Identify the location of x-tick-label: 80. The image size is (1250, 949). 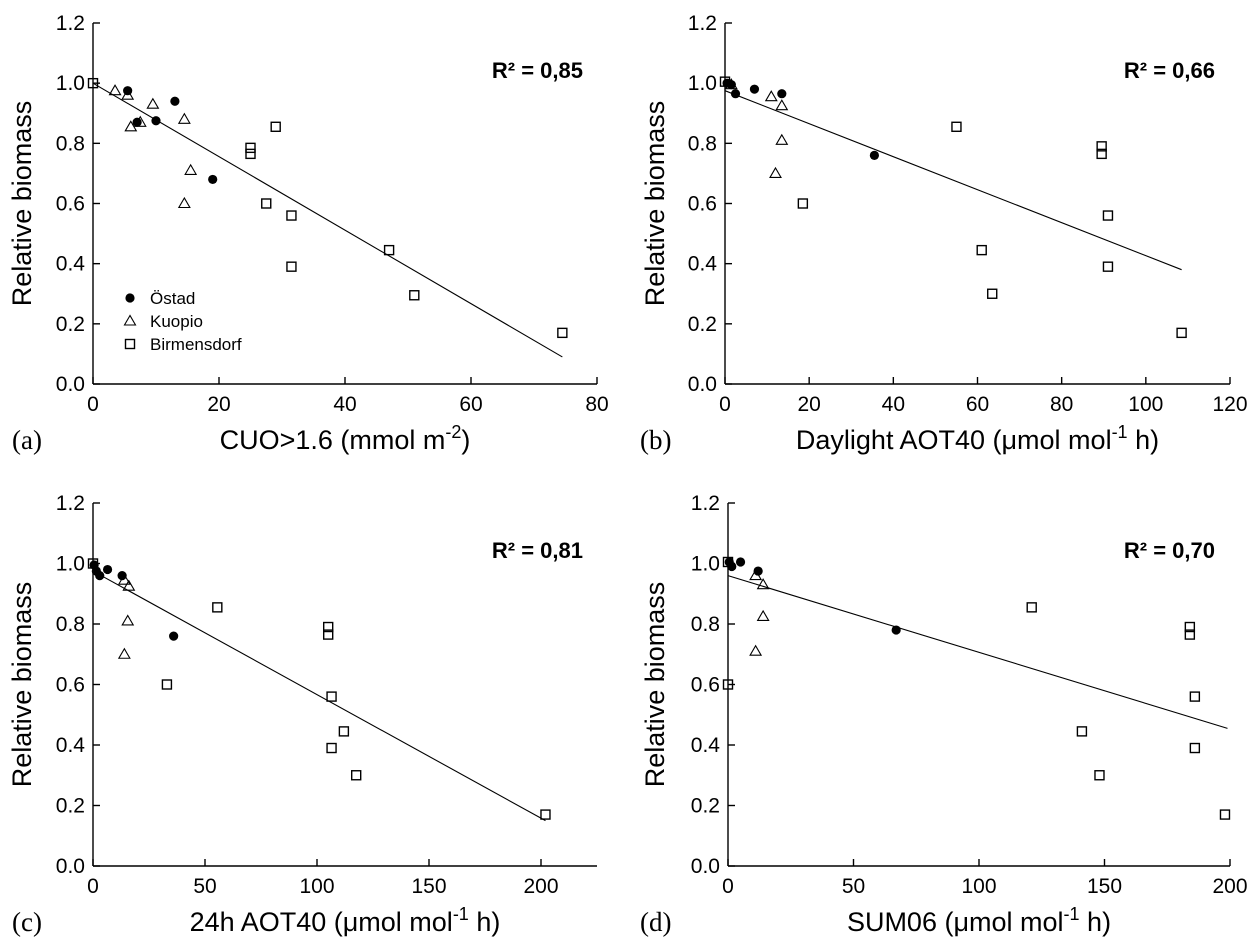
(1061, 404).